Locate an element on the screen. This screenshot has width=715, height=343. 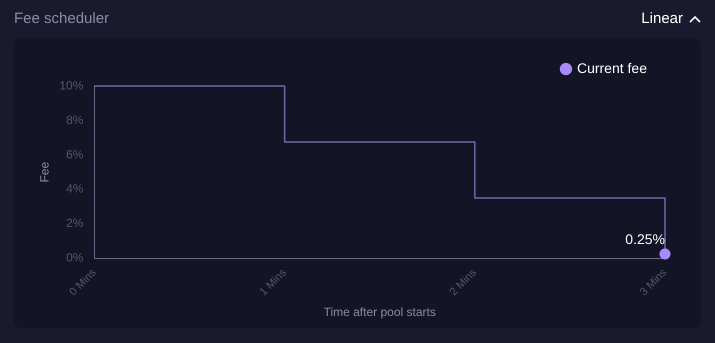
y-tick-label: 6% is located at coordinates (75, 154).